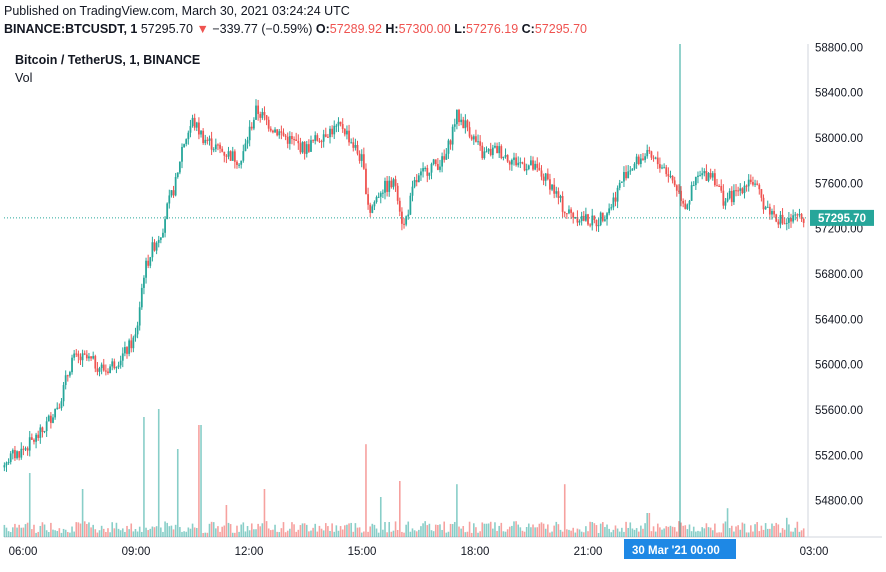 The image size is (886, 572). Describe the element at coordinates (842, 219) in the screenshot. I see `last-price-badge-label: 57295.70` at that location.